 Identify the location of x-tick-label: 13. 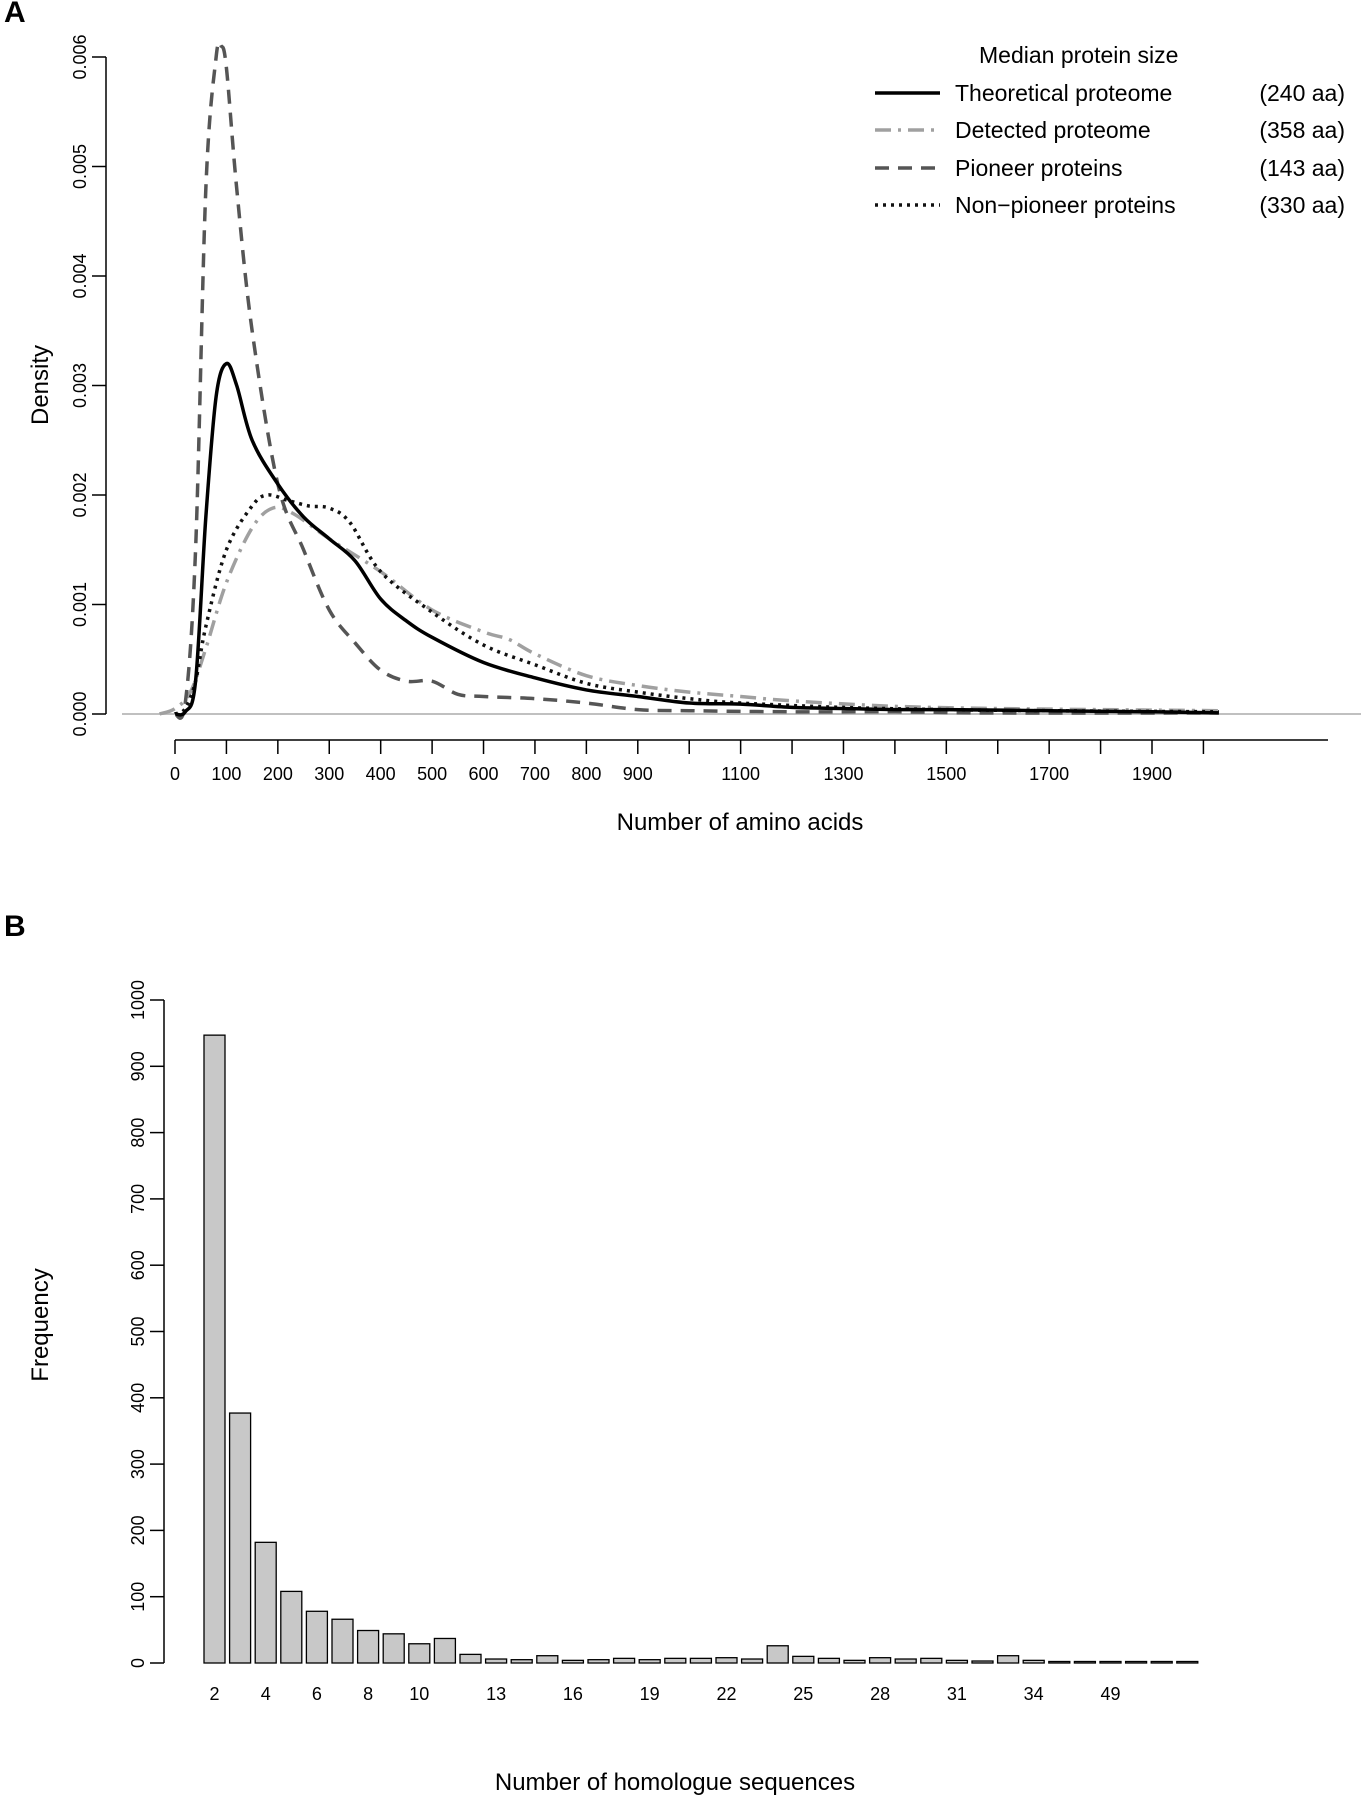
(496, 1694).